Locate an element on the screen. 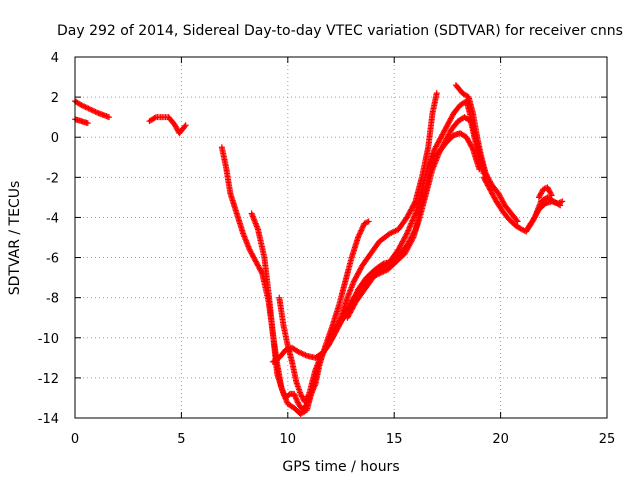 This screenshot has width=640, height=480. x-tick-label: 20 is located at coordinates (500, 439).